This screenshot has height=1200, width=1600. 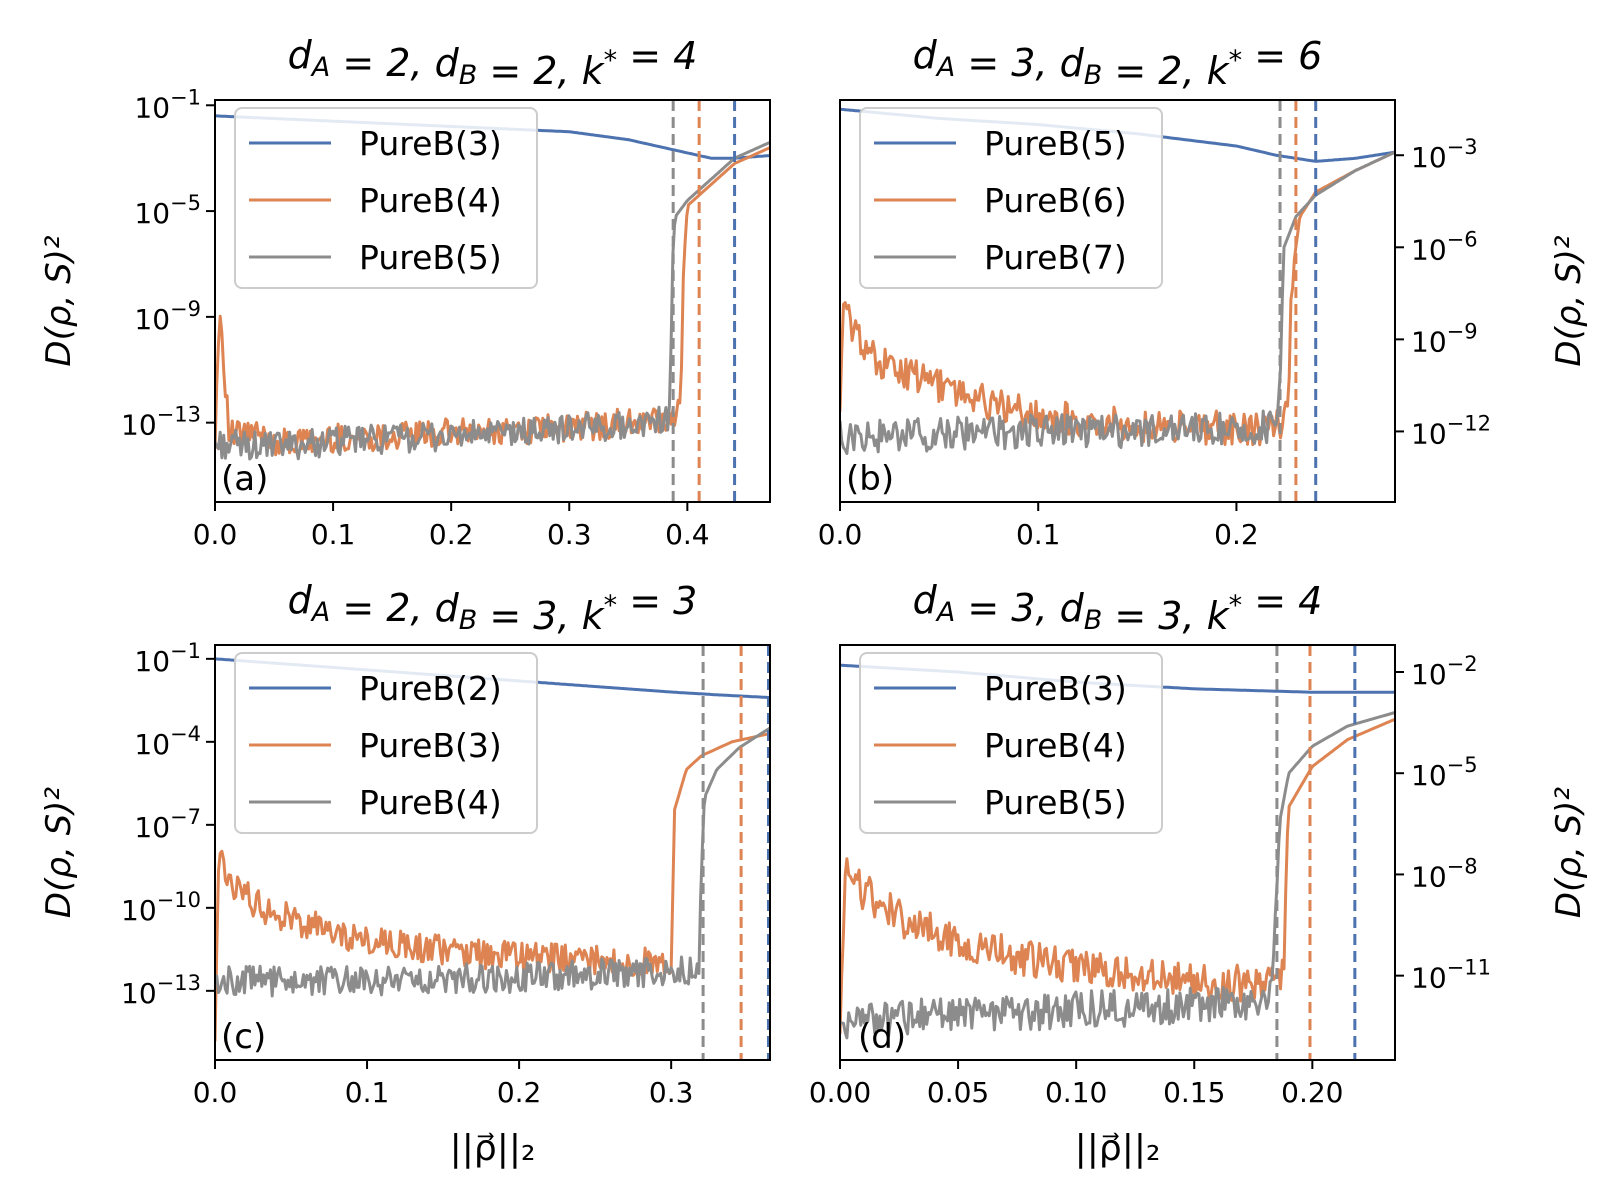 I want to click on legend-entry: PureB(7), so click(x=1055, y=257).